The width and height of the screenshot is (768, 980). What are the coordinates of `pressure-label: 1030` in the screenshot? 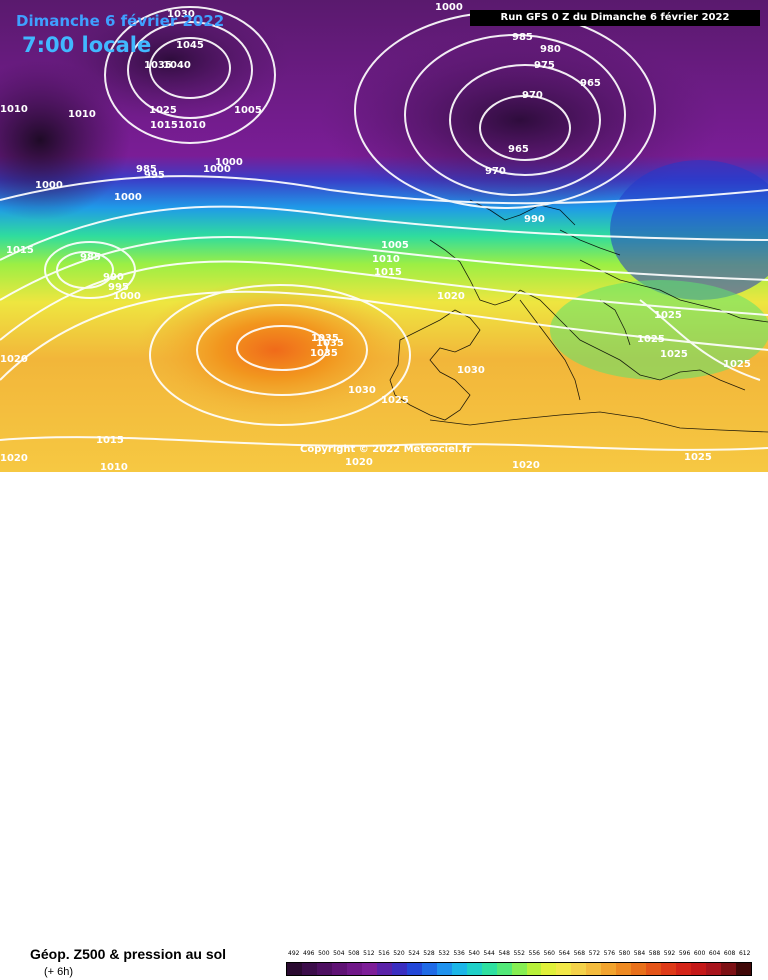 It's located at (471, 370).